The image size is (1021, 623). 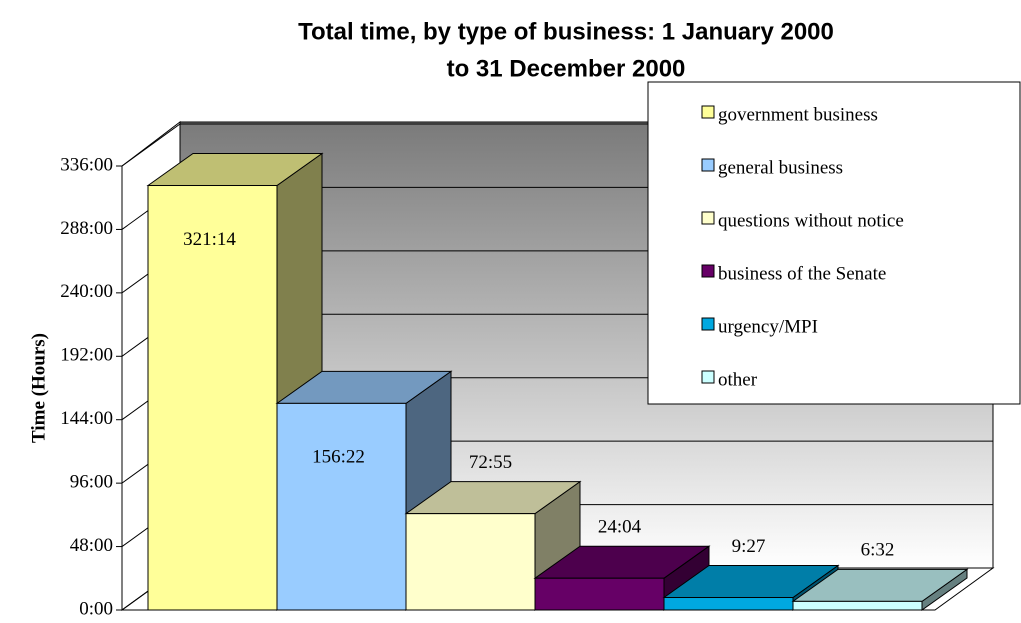 I want to click on y-tick-label: 240:00, so click(x=86, y=291).